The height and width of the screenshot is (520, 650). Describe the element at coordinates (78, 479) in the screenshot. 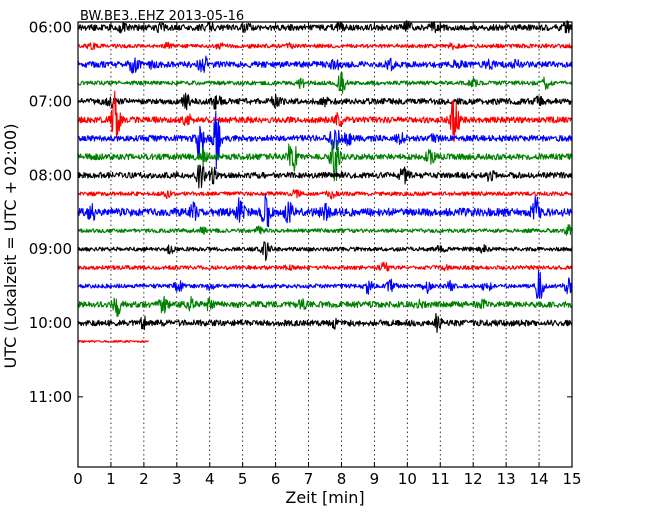

I see `x-tick-label: 0` at that location.